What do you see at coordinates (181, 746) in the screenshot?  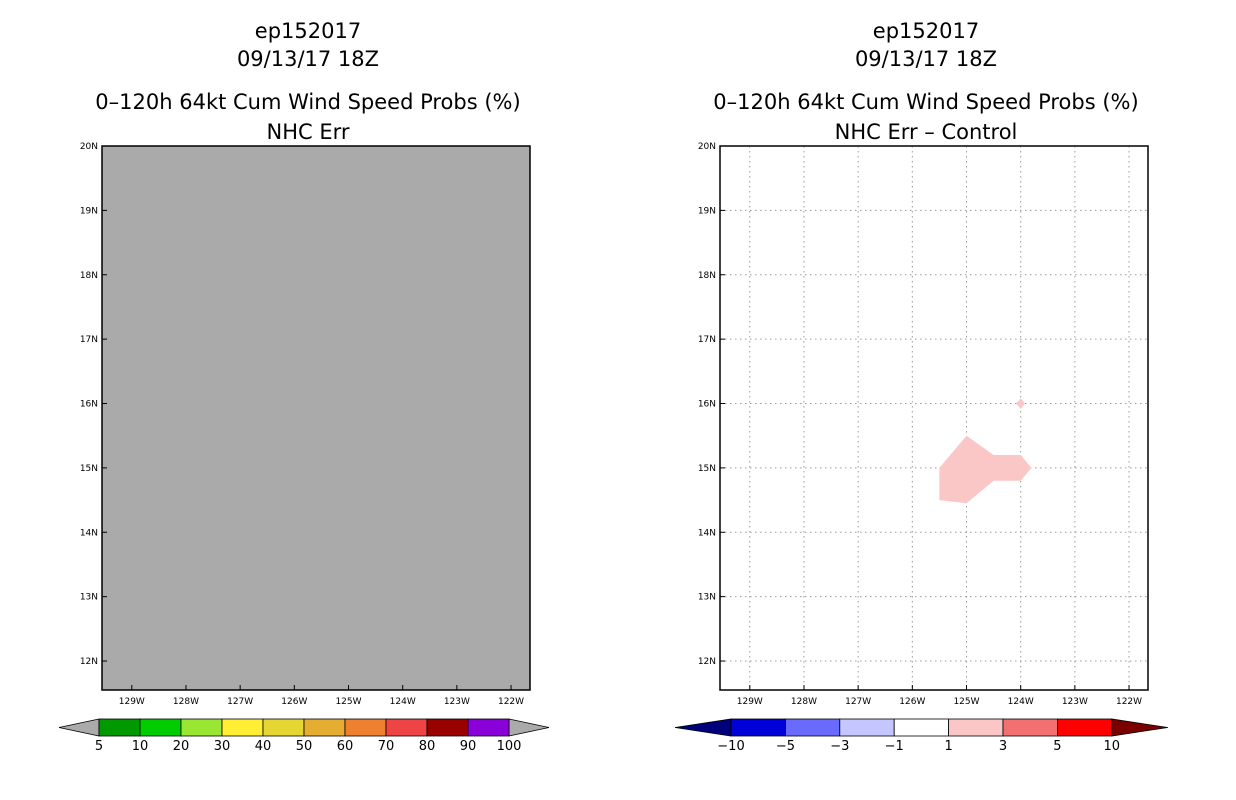 I see `colorbar-label: 20` at bounding box center [181, 746].